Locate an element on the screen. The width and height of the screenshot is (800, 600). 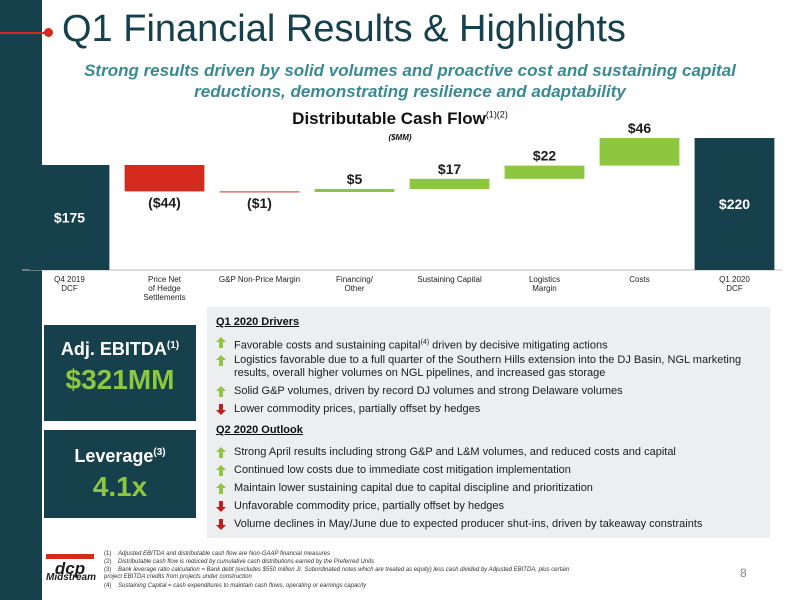
chart-title: Distributable Cash Flow(1)(2) is located at coordinates (400, 119).